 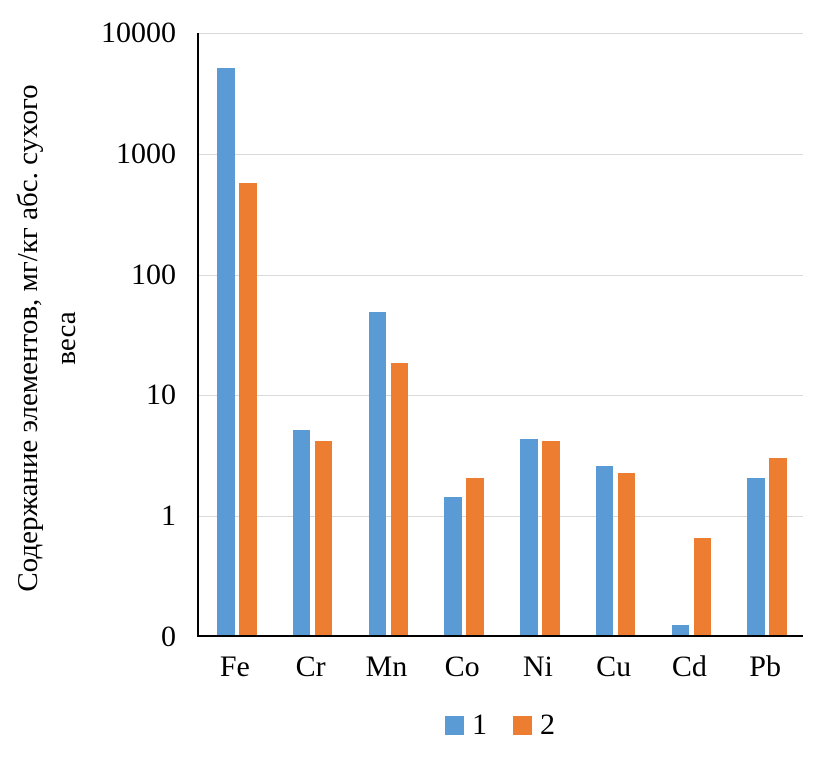 What do you see at coordinates (28, 338) in the screenshot?
I see `y-axis-title-line1: Содержание элементов, мг/кг абс. сухого` at bounding box center [28, 338].